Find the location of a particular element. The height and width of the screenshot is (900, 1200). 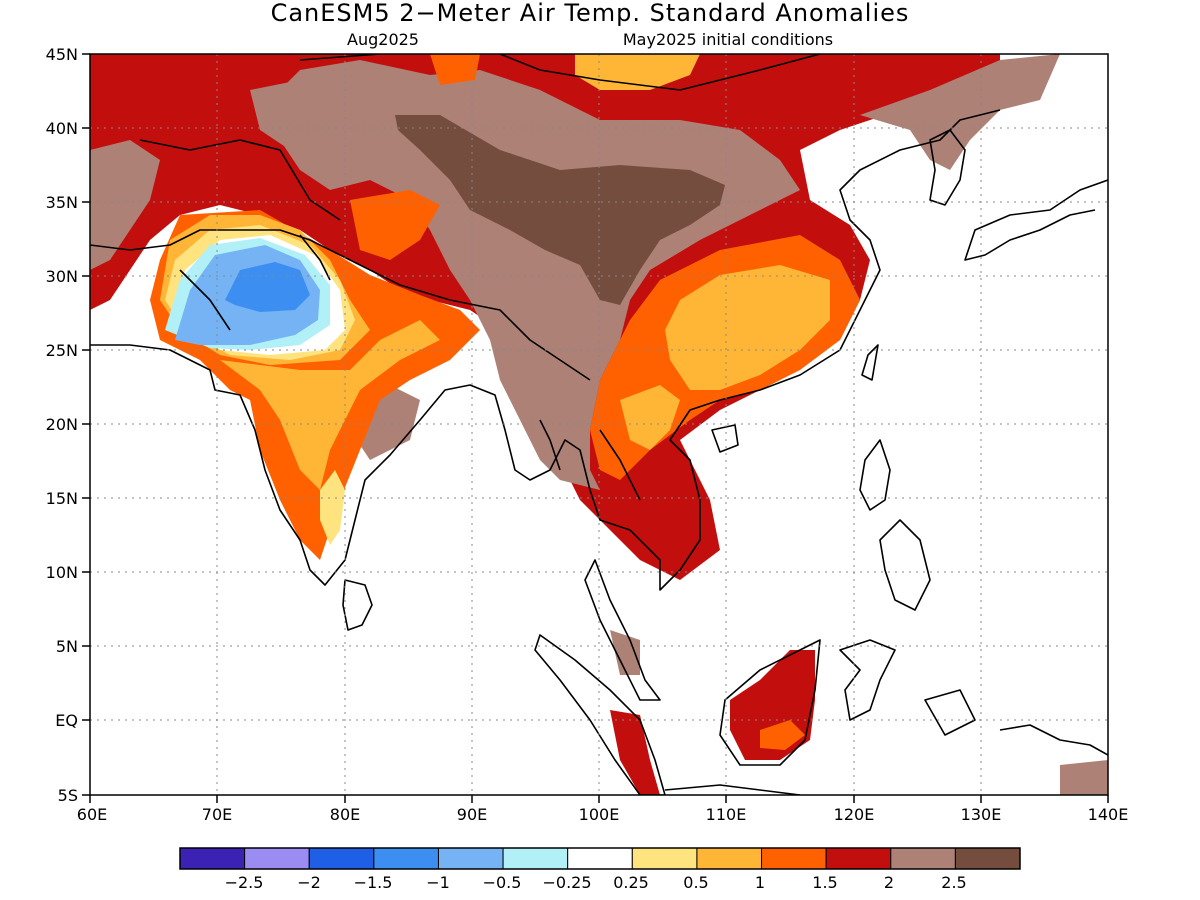

colorbar-label: 1 is located at coordinates (760, 882).